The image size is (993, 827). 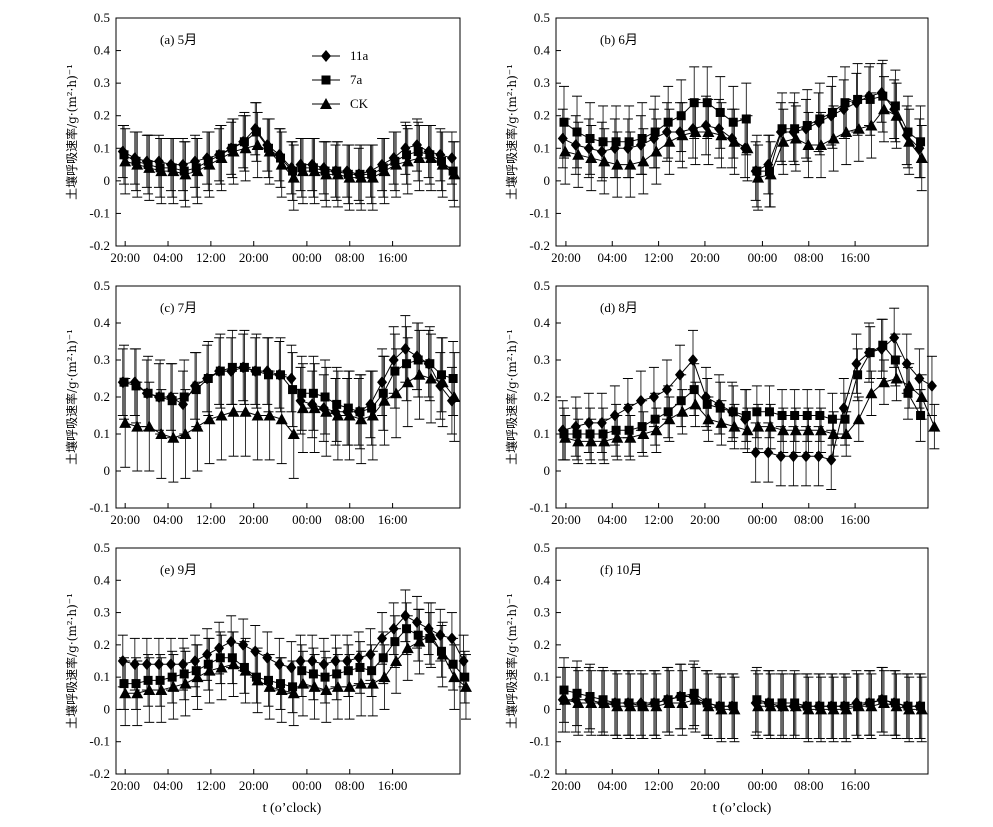 What do you see at coordinates (99, 245) in the screenshot?
I see `y-tick-label: -0.2` at bounding box center [99, 245].